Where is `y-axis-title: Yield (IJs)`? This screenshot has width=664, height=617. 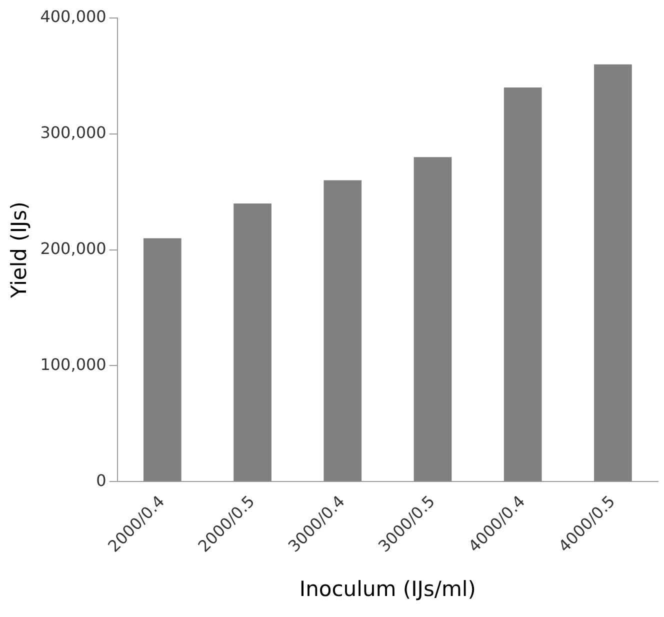 y-axis-title: Yield (IJs) is located at coordinates (19, 251).